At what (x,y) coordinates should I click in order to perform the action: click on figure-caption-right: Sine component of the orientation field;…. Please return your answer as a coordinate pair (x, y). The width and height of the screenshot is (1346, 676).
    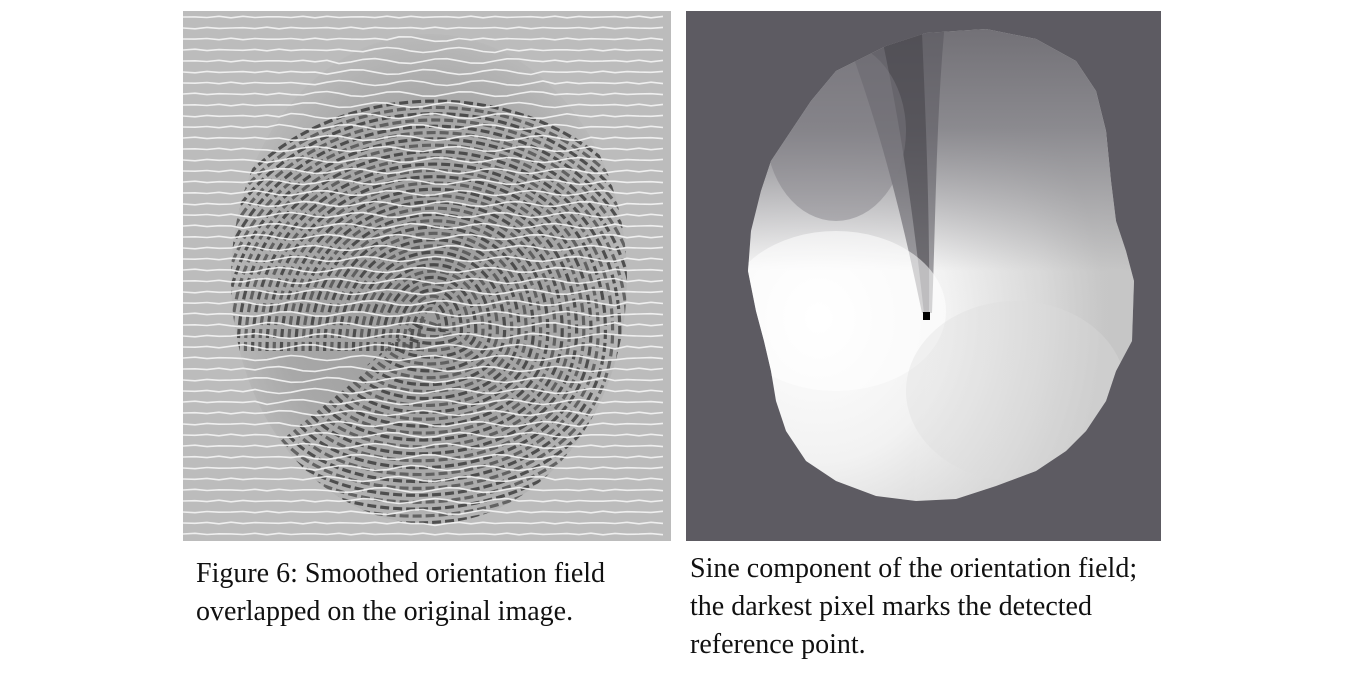
    Looking at the image, I should click on (914, 606).